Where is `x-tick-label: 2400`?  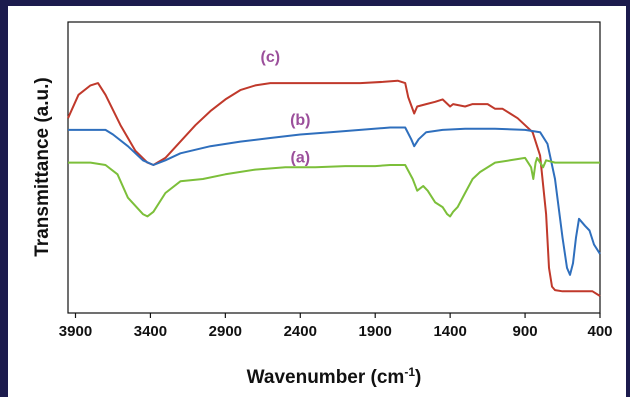
x-tick-label: 2400 is located at coordinates (300, 331).